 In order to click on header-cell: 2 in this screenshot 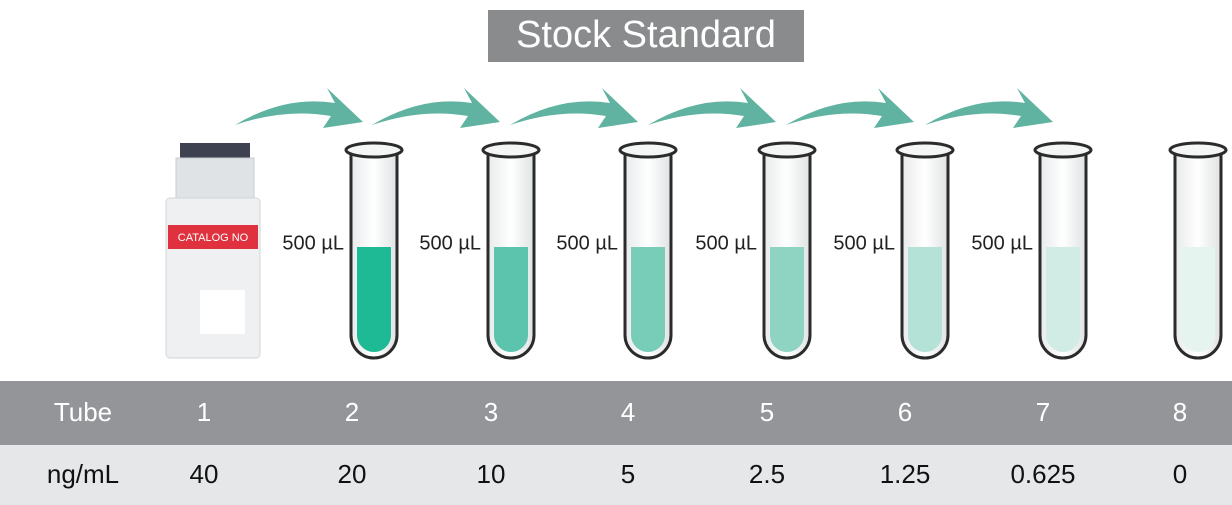, I will do `click(352, 412)`.